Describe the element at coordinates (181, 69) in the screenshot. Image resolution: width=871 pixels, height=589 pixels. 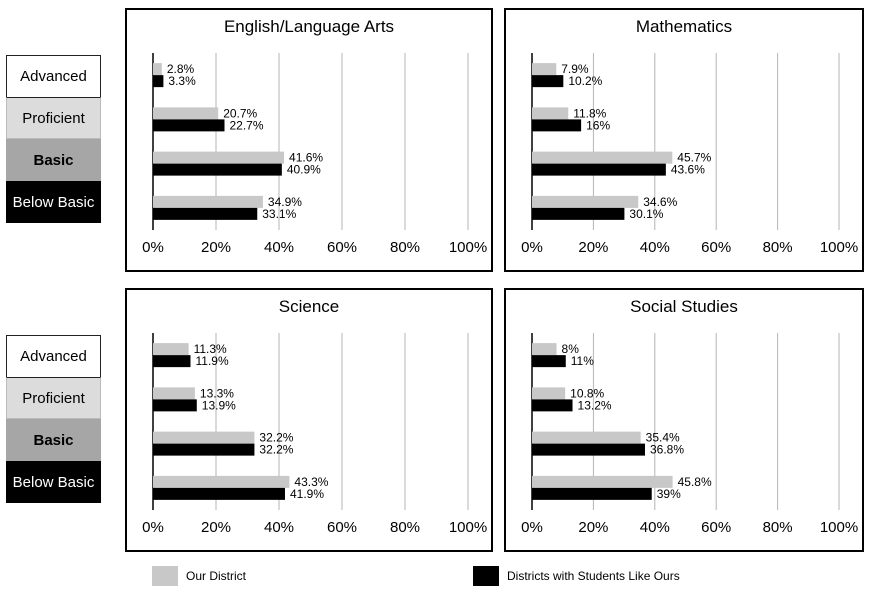
I see `data-label: 2.8%` at that location.